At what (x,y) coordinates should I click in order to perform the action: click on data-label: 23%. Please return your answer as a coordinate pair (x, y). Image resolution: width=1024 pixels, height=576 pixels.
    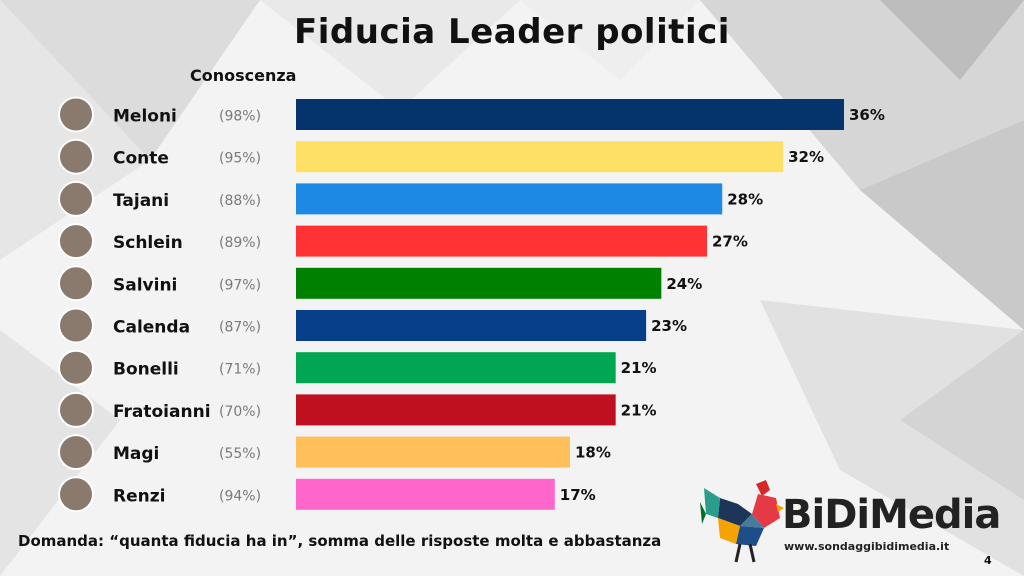
    Looking at the image, I should click on (669, 326).